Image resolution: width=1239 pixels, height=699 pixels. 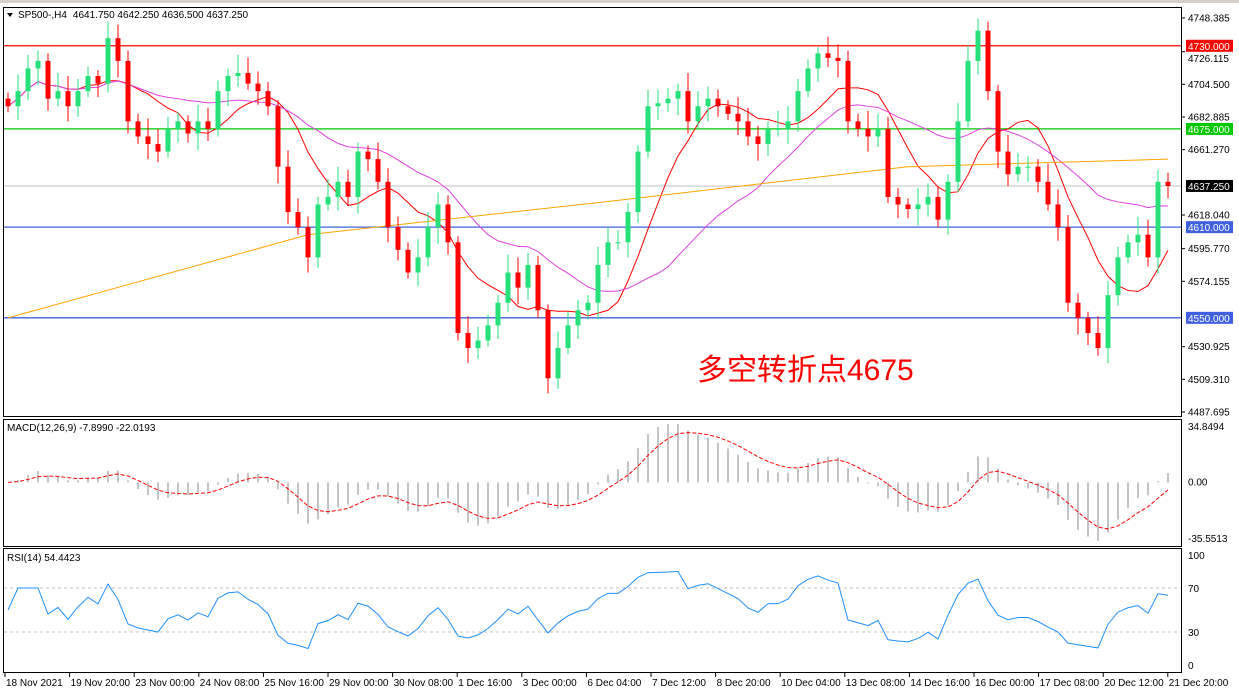 I want to click on time-tick-label: 10 Dec 04:00, so click(x=811, y=683).